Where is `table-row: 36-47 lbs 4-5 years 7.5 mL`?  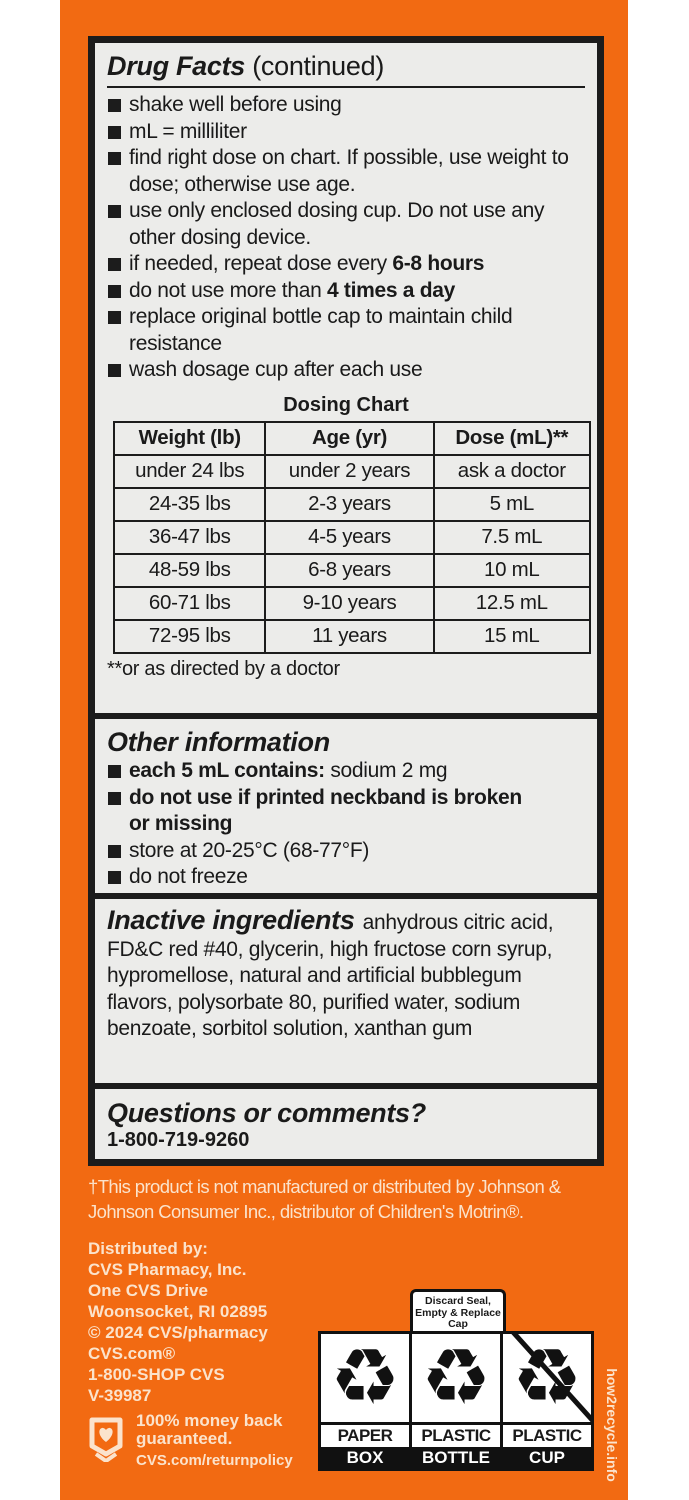
table-row: 36-47 lbs 4-5 years 7.5 mL is located at coordinates (352, 537).